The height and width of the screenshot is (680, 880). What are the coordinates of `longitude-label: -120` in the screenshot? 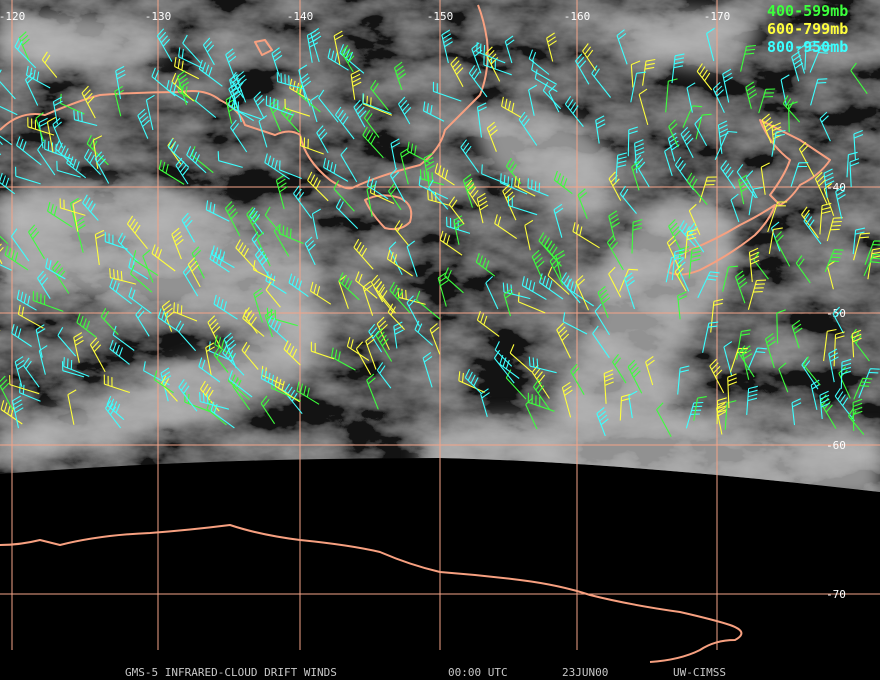 It's located at (12, 16).